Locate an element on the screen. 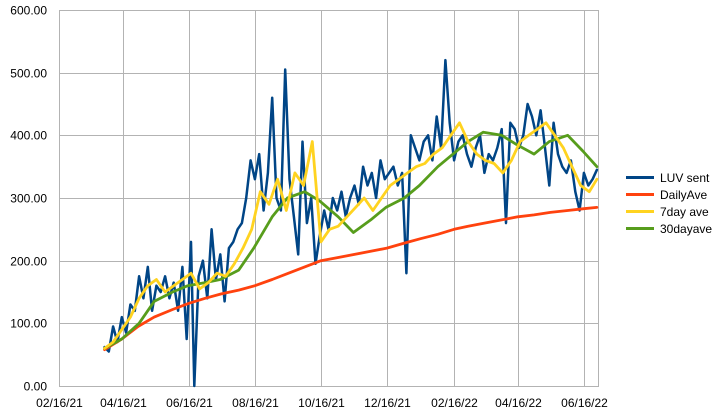 The height and width of the screenshot is (419, 719). legend-item-dailyave: DailyAve is located at coordinates (672, 194).